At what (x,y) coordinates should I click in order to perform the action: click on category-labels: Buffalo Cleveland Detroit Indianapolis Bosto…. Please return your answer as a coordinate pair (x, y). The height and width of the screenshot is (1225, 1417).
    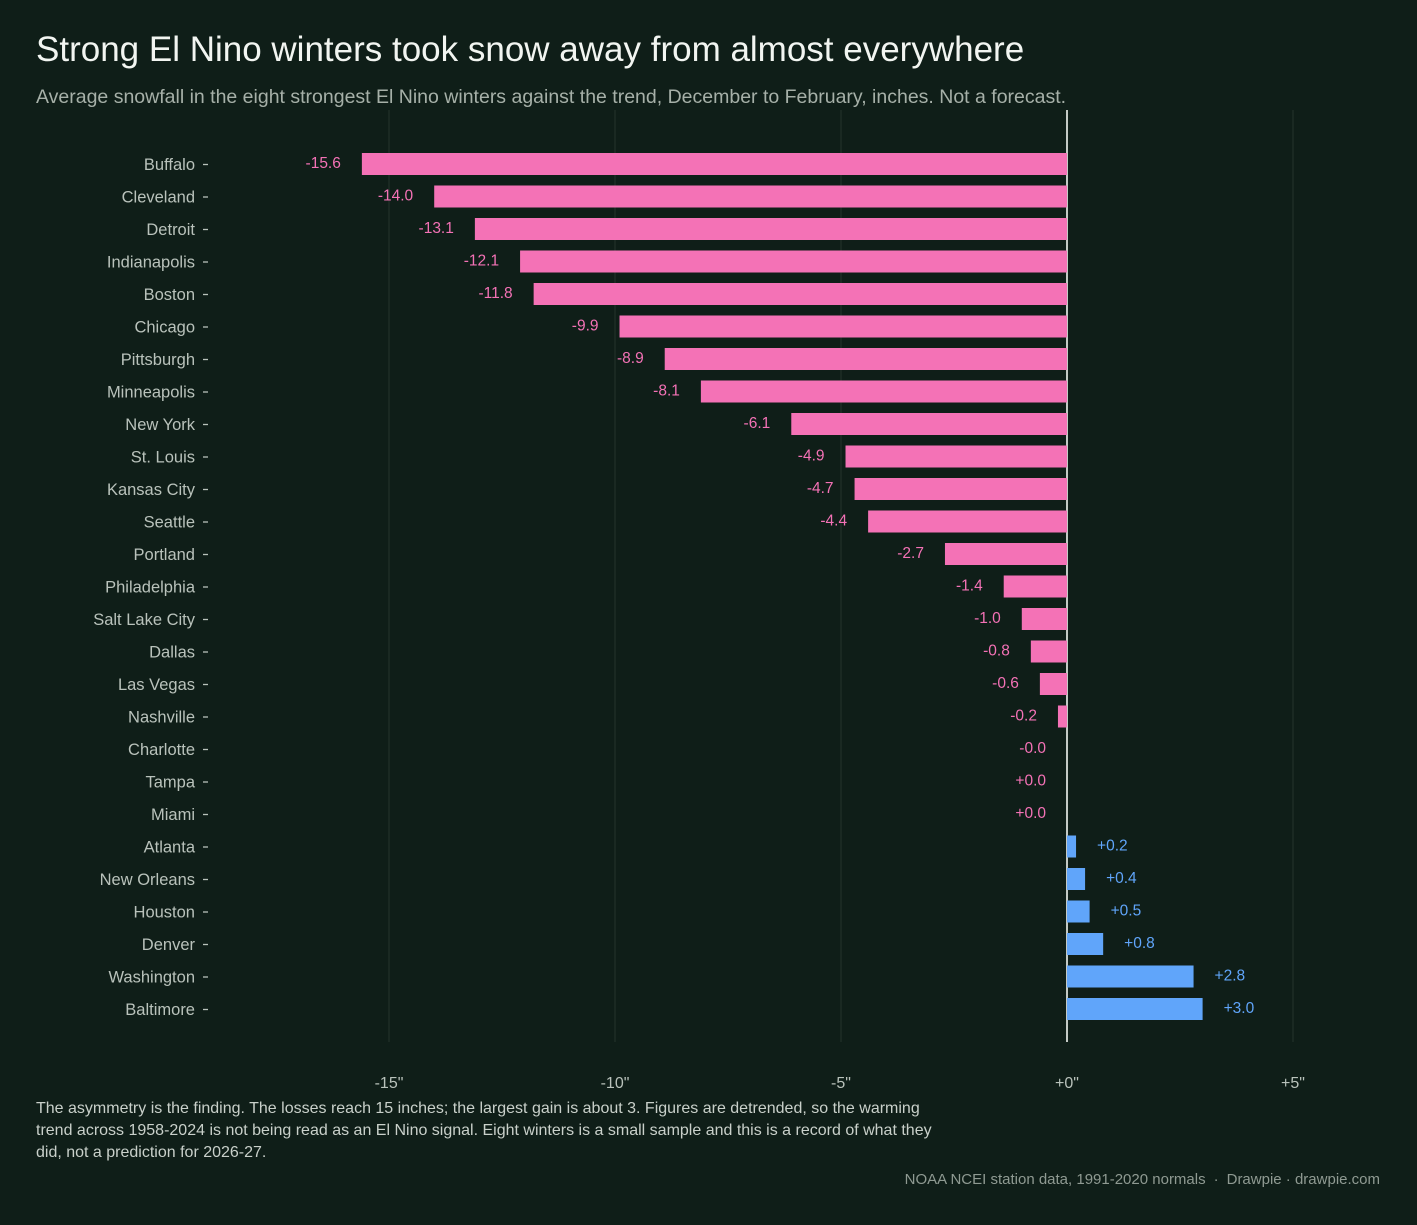
    Looking at the image, I should click on (150, 587).